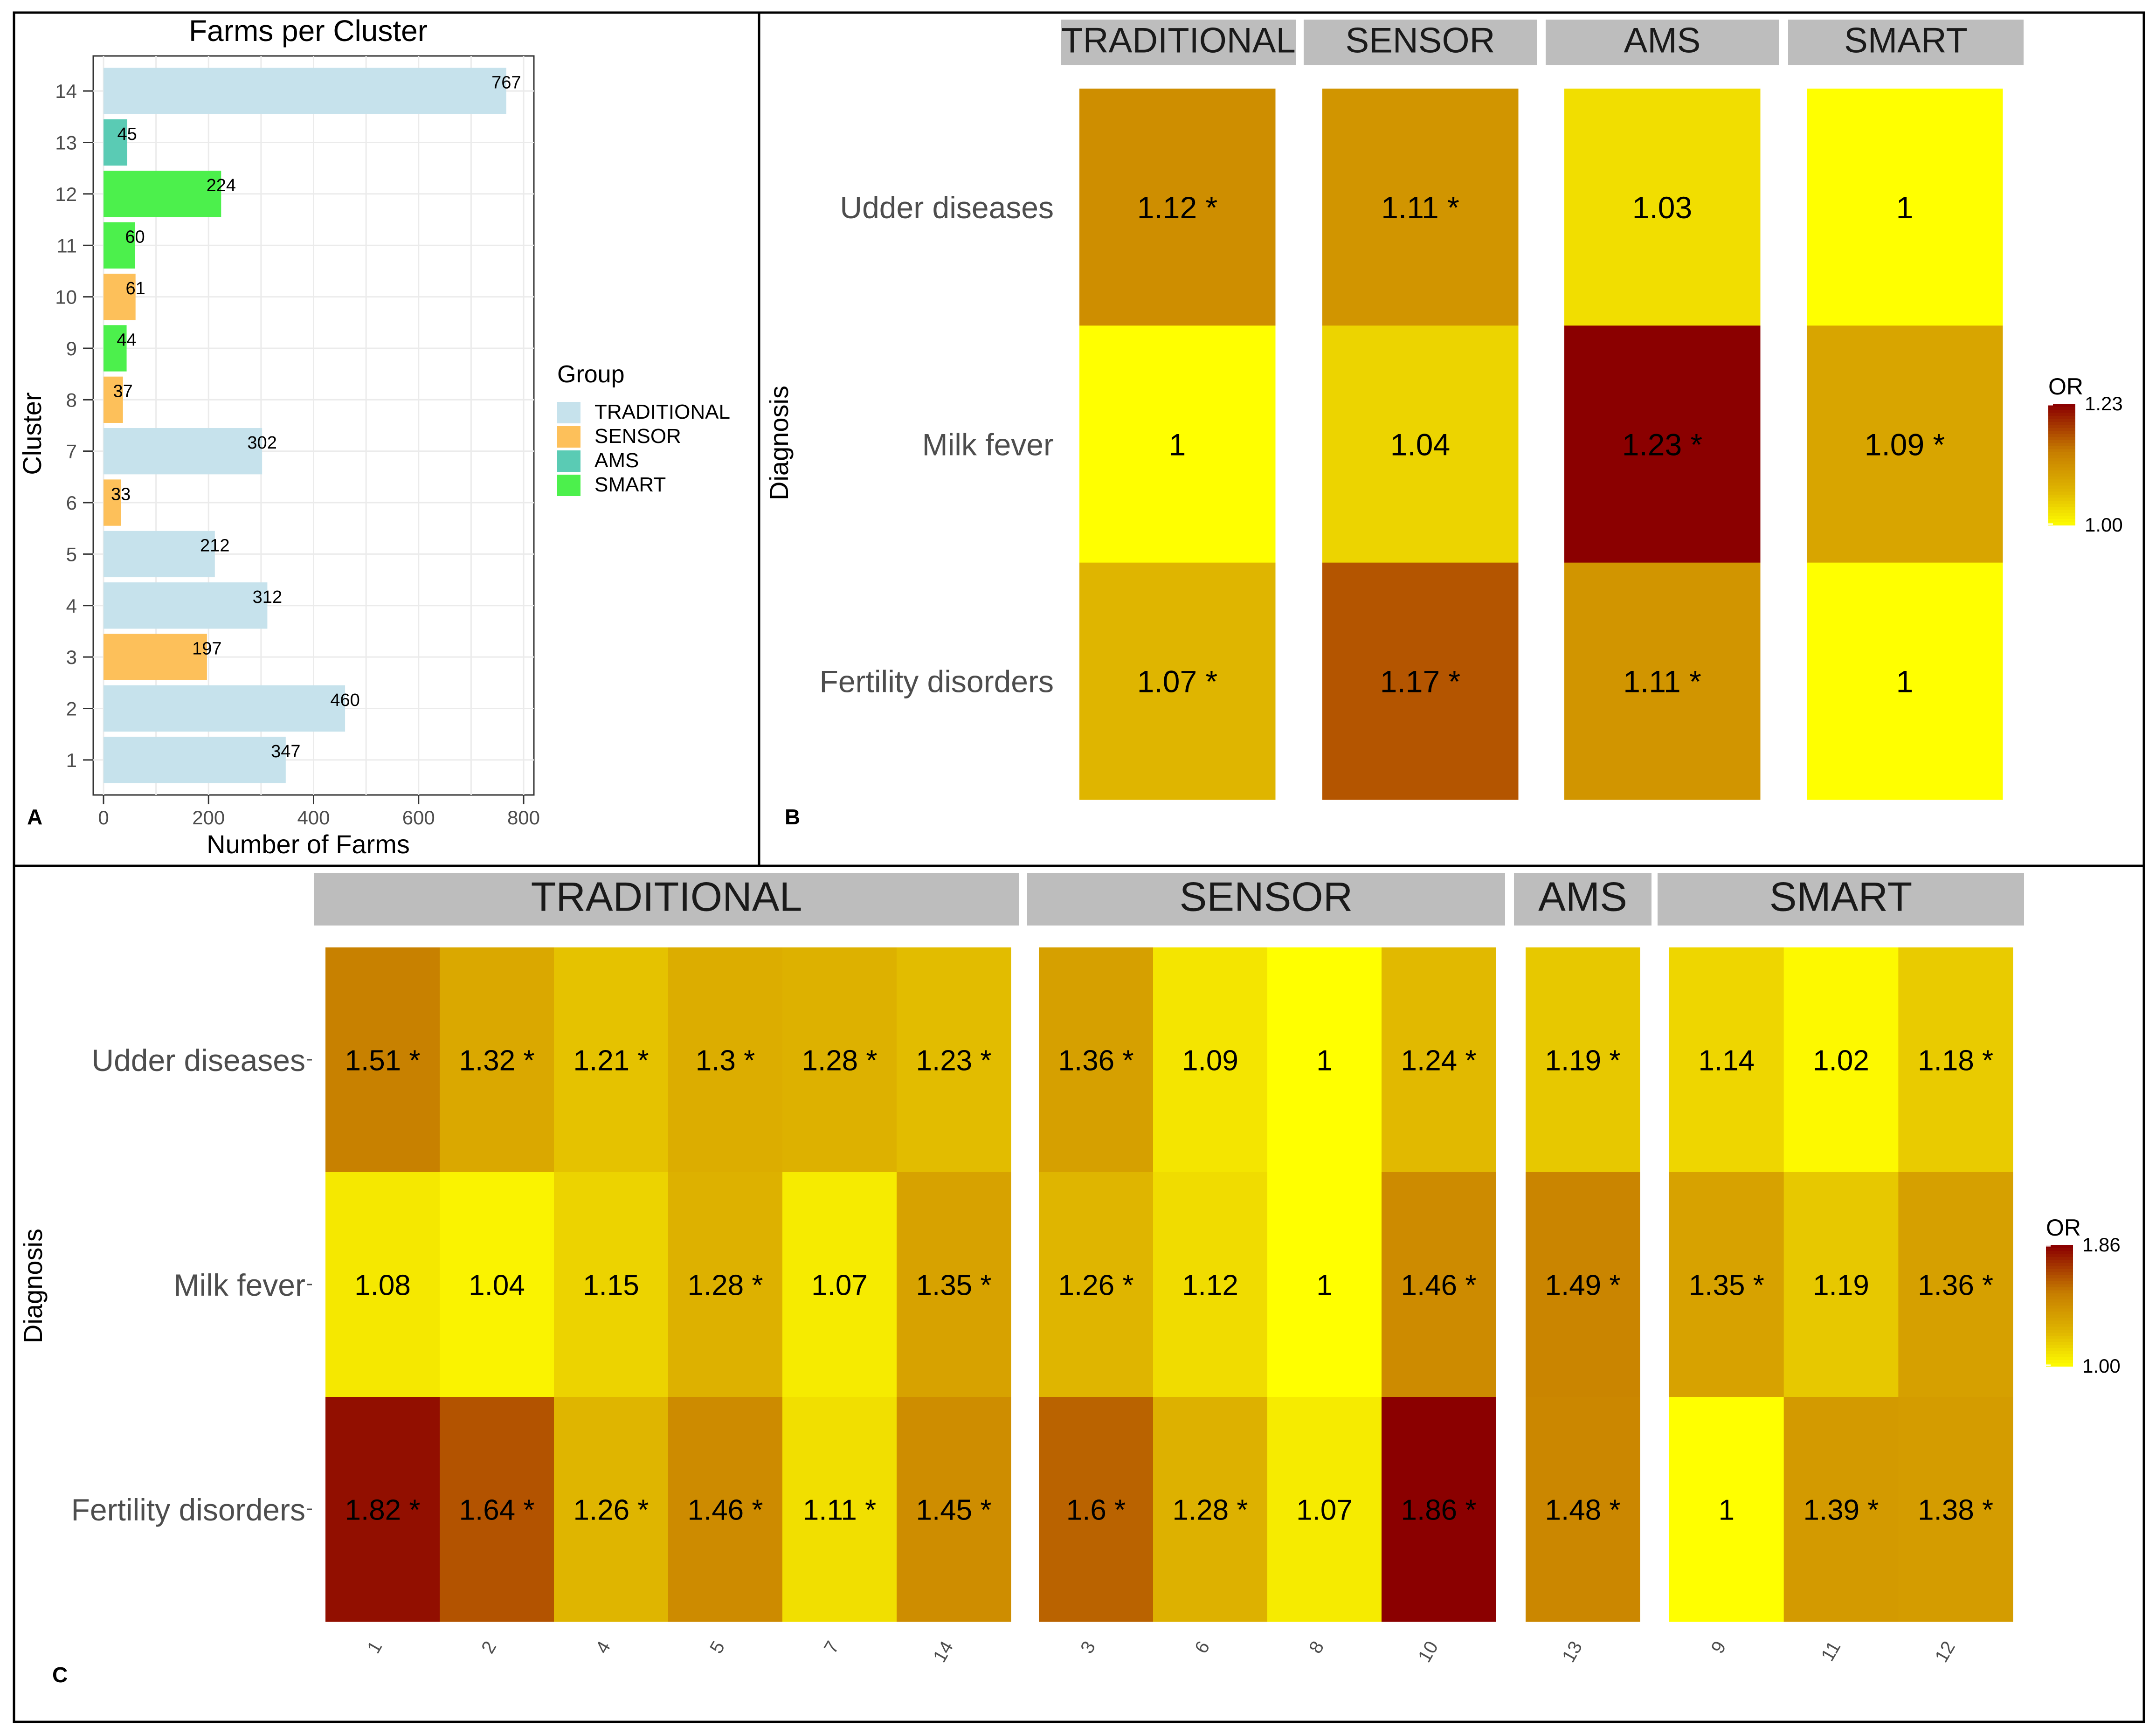 The width and height of the screenshot is (2156, 1734). I want to click on bar-value-label-2: 460, so click(344, 700).